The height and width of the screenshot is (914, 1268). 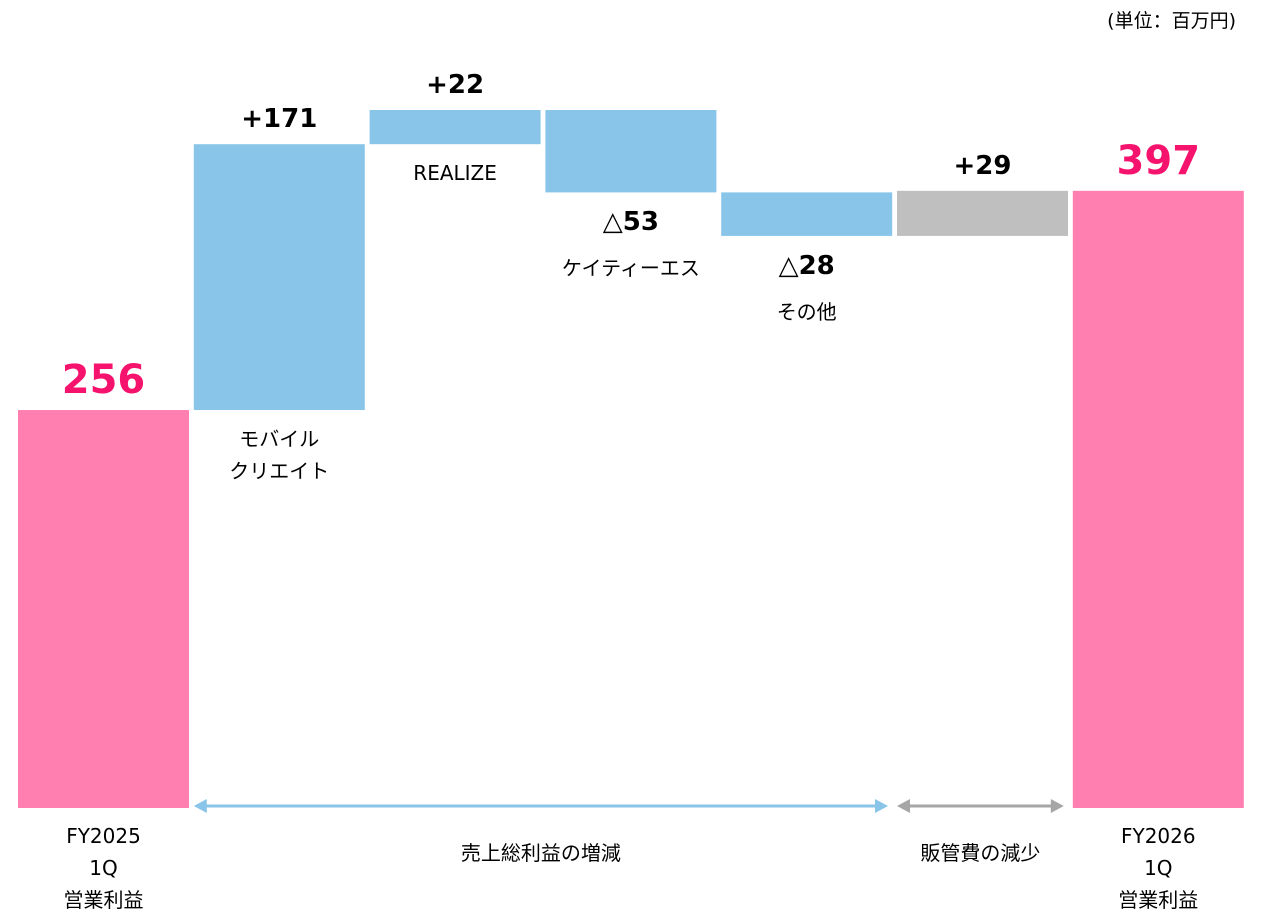 What do you see at coordinates (103, 380) in the screenshot?
I see `total-label: 256` at bounding box center [103, 380].